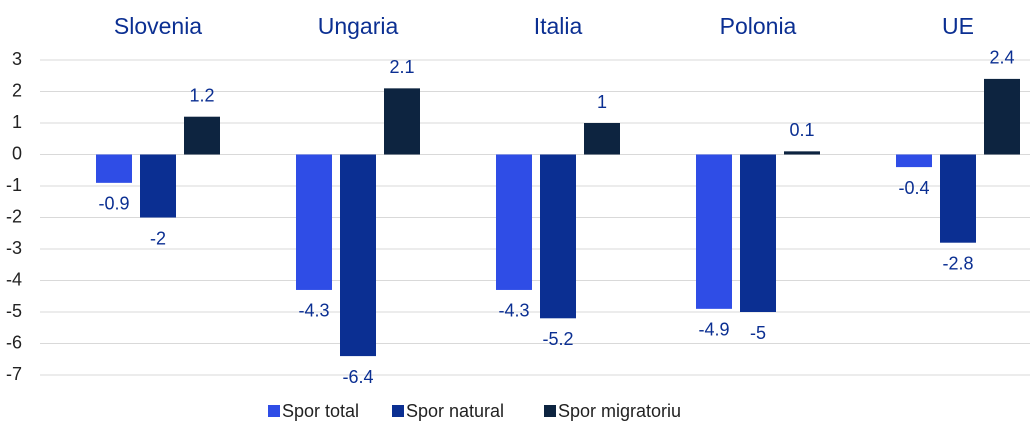  I want to click on value-label: -2.8, so click(957, 263).